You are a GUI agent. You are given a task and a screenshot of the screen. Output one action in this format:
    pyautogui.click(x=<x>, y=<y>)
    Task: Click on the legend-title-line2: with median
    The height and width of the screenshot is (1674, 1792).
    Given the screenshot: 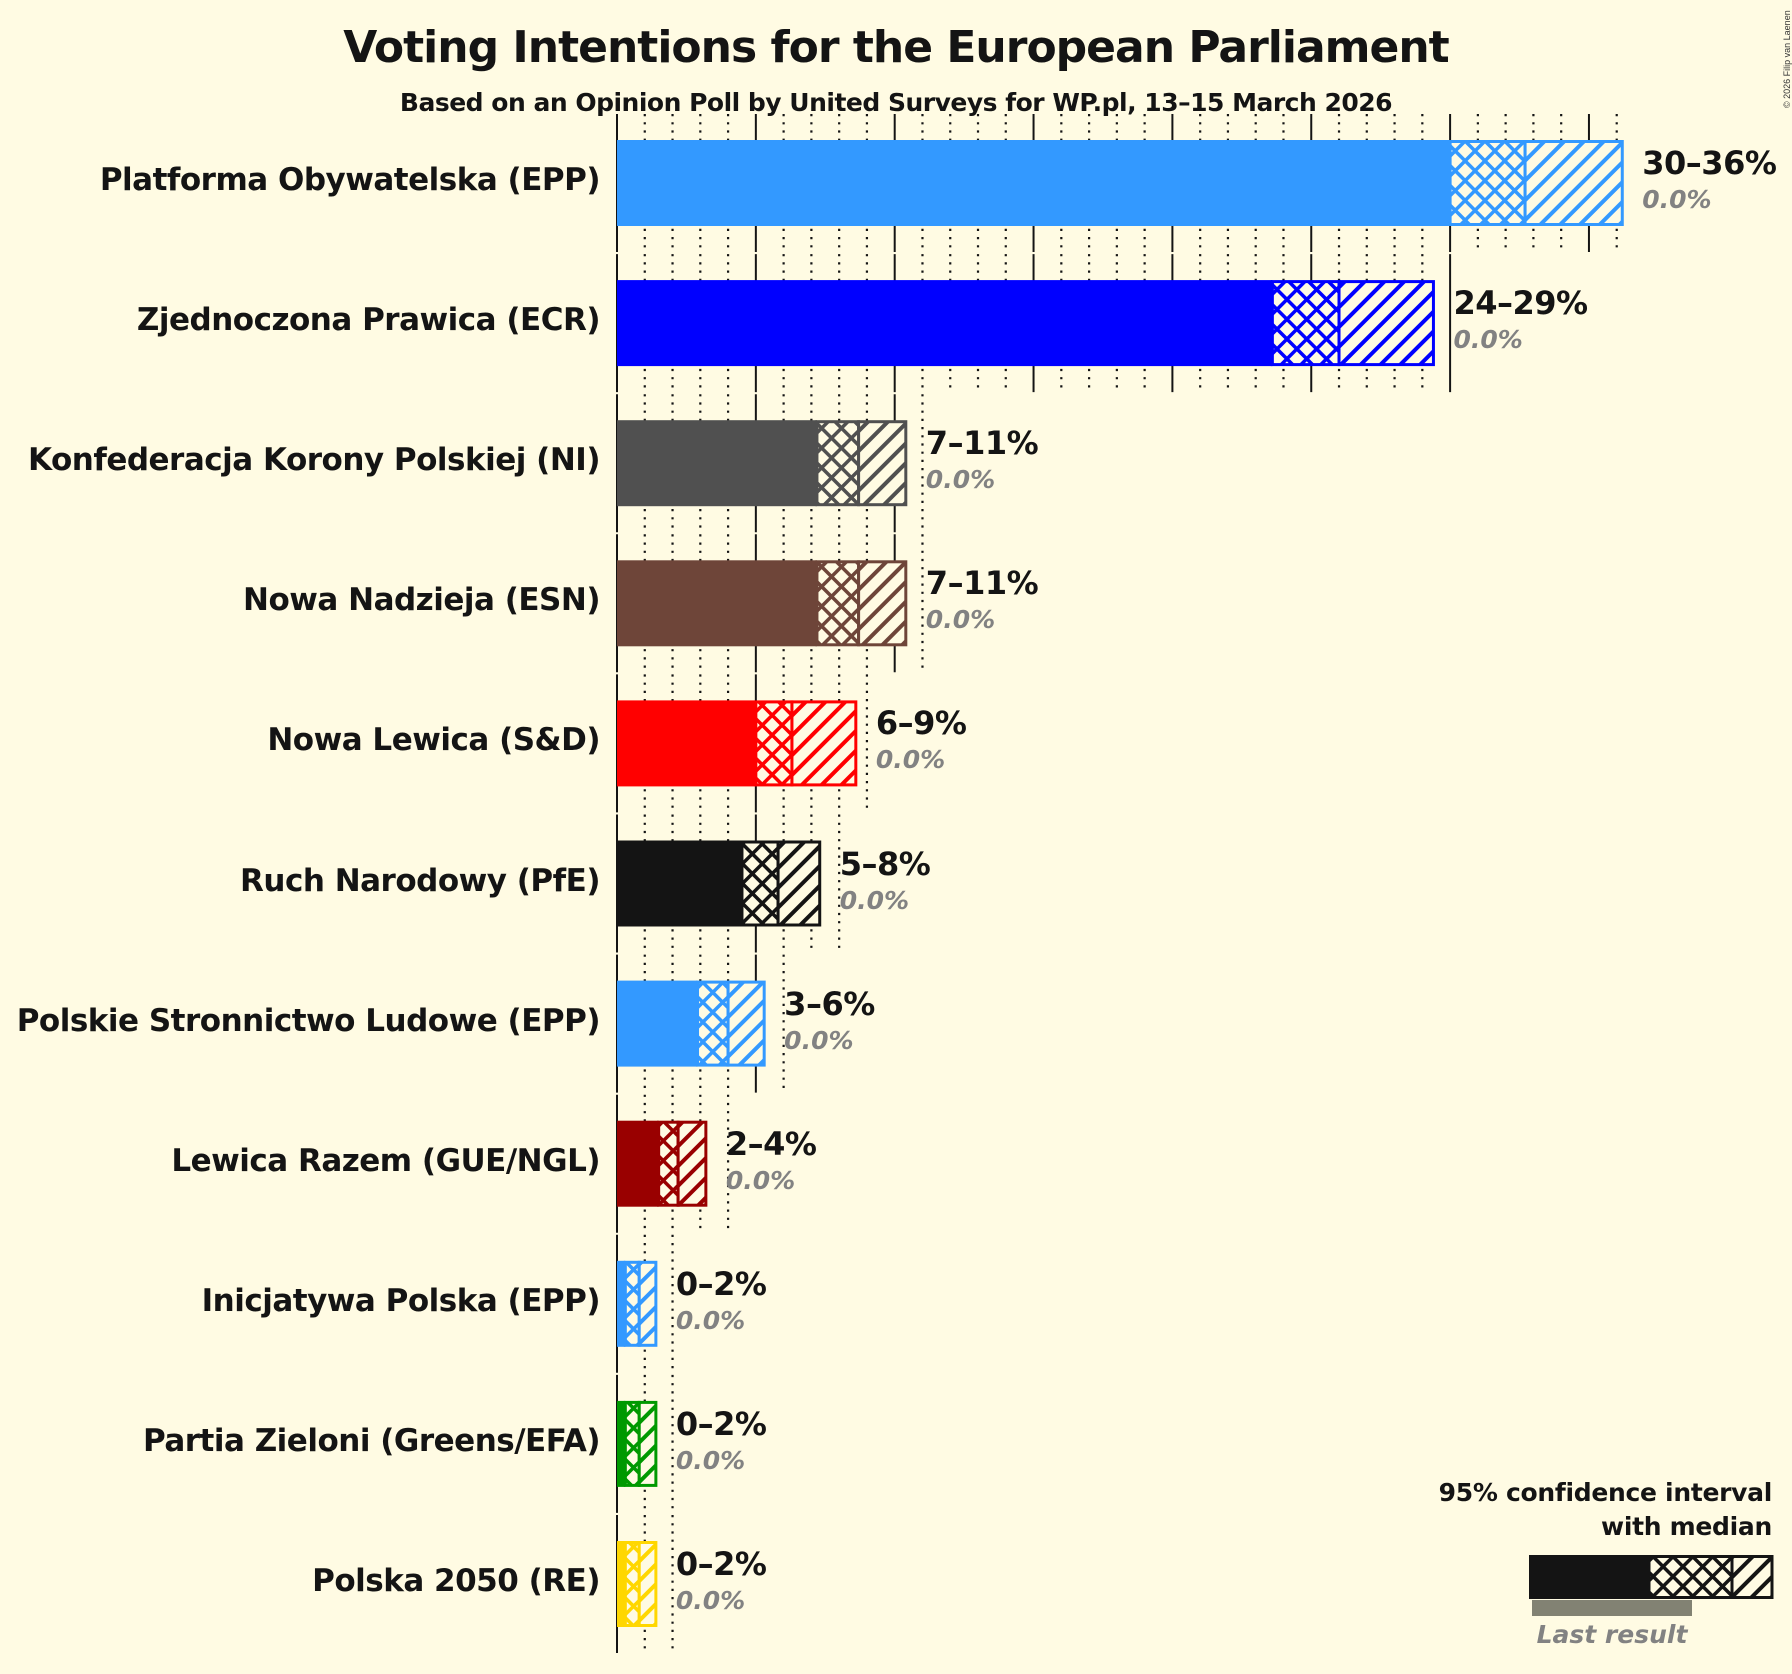 What is the action you would take?
    pyautogui.click(x=1686, y=1526)
    